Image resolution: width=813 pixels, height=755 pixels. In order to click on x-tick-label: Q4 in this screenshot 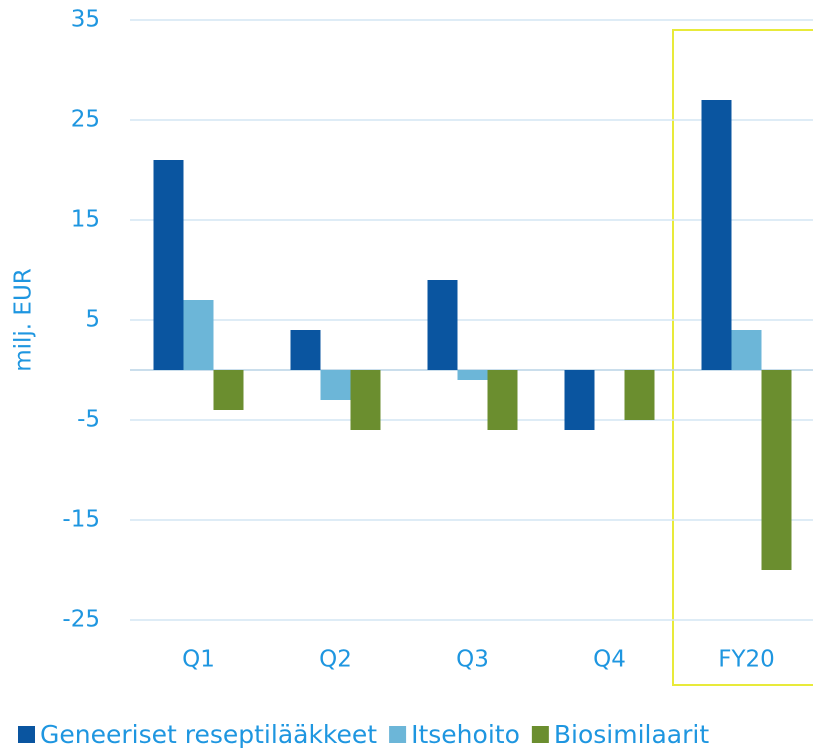, I will do `click(609, 660)`.